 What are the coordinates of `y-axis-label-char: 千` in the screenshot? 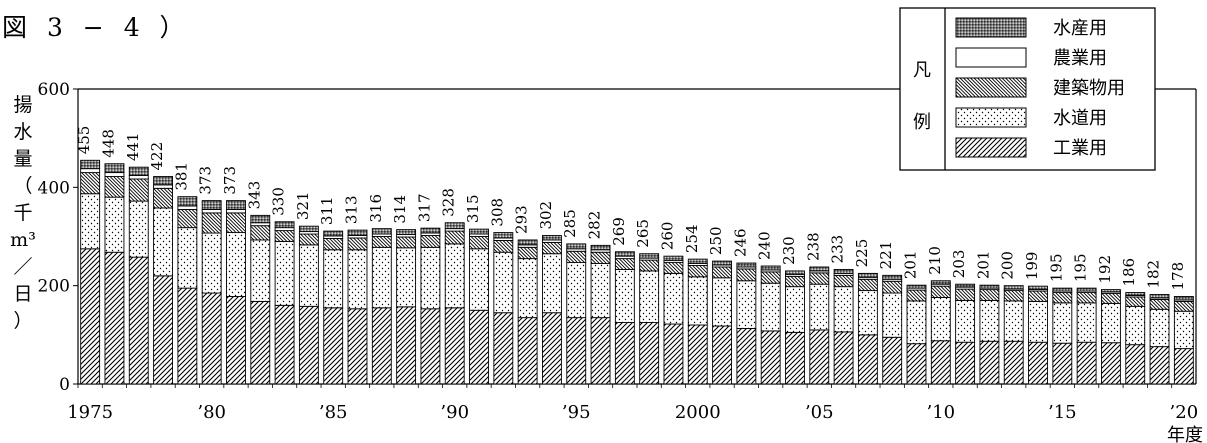 It's located at (23, 213).